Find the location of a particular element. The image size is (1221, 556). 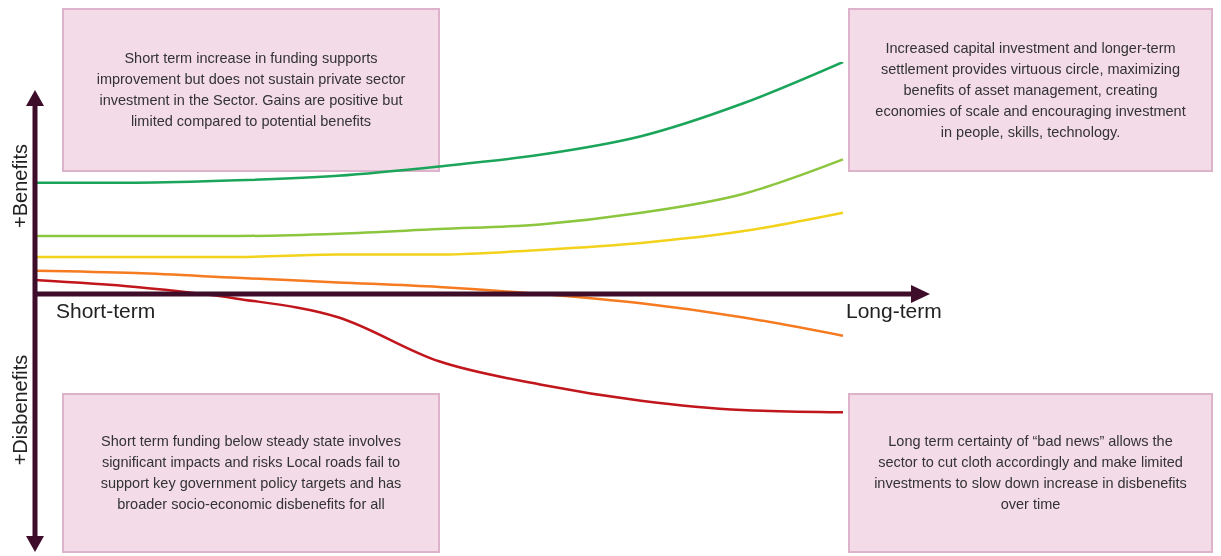

text-box: Short term increase in funding supports improvement but does not sustain private sector investment in the Sector. Gains are positive but limited compared to potential benefits is located at coordinates (251, 90).